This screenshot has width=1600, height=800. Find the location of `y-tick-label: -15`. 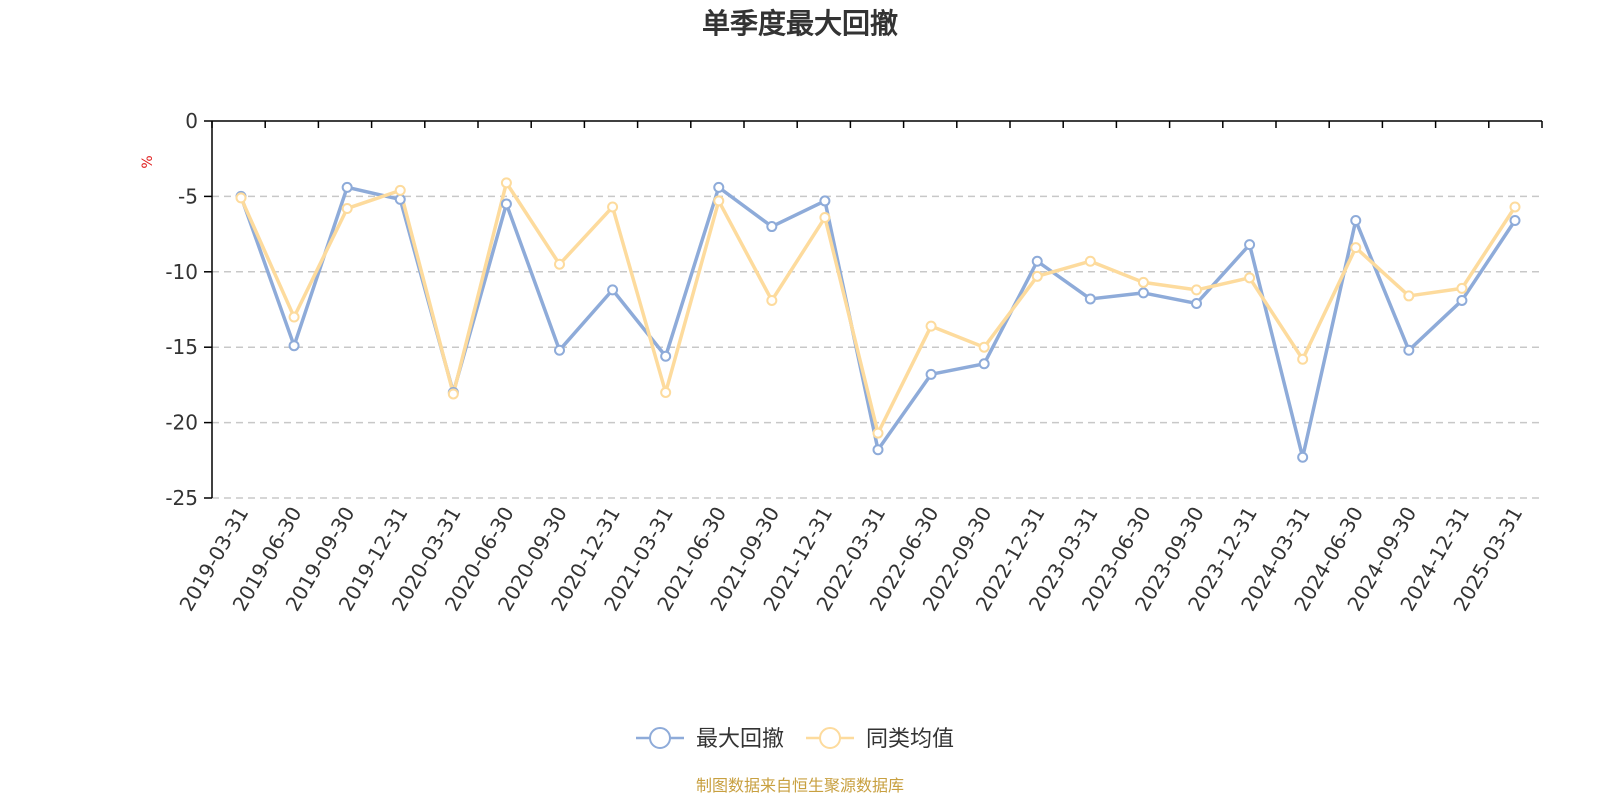

y-tick-label: -15 is located at coordinates (181, 347).